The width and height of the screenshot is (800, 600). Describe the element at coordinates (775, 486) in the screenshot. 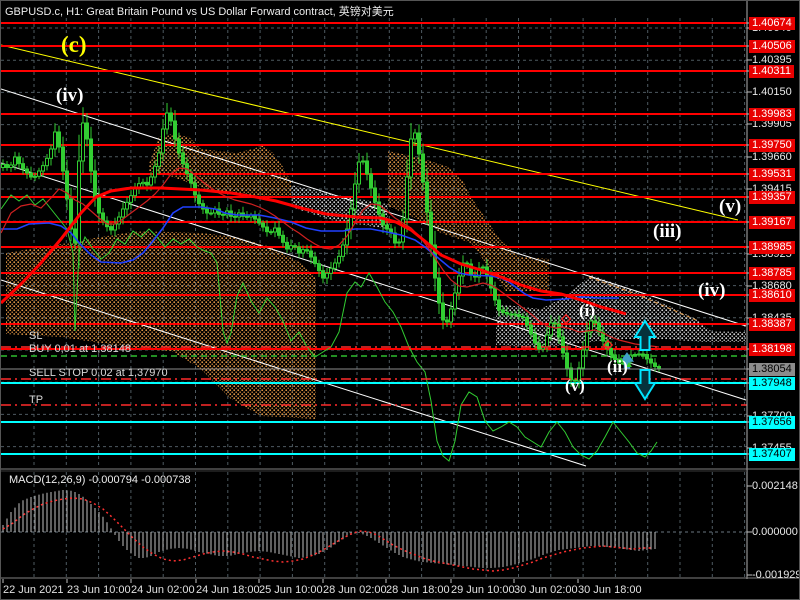

I see `macd-tick-label: 0.002148` at that location.